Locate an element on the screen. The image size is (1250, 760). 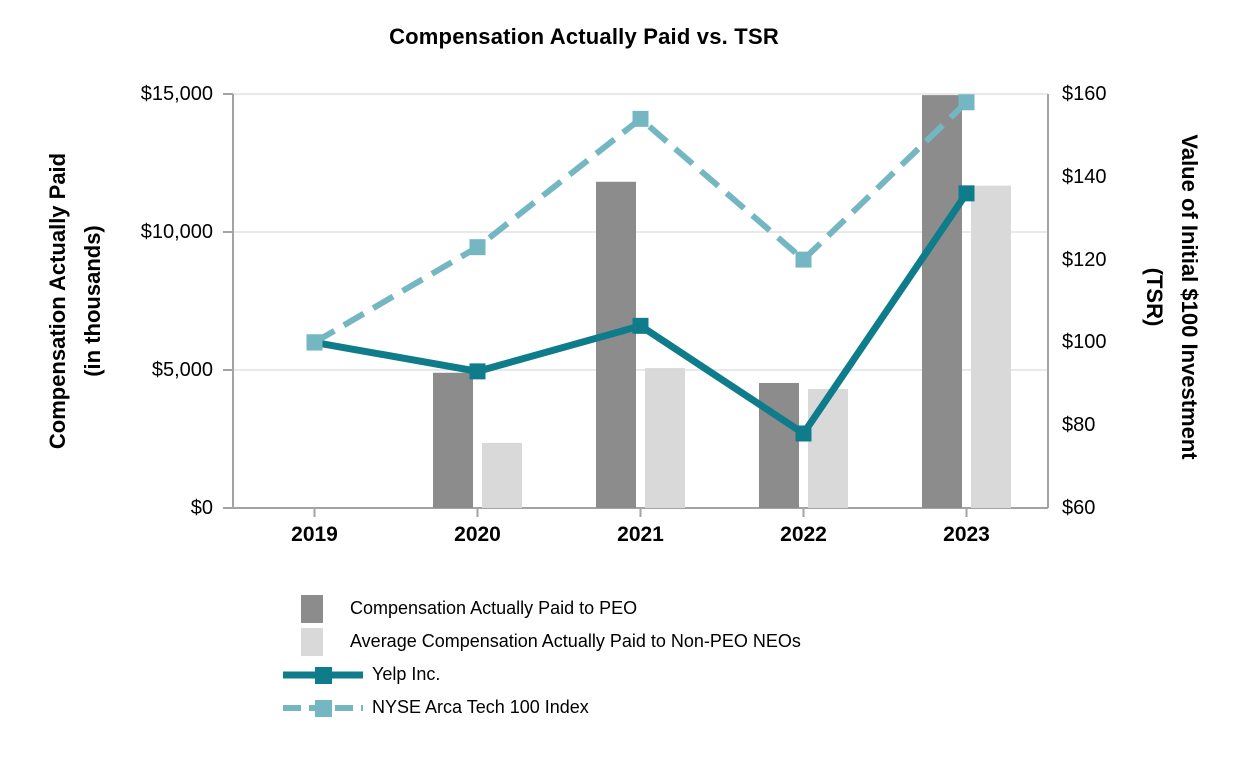
x-axis-year-label: 2021 is located at coordinates (640, 534).